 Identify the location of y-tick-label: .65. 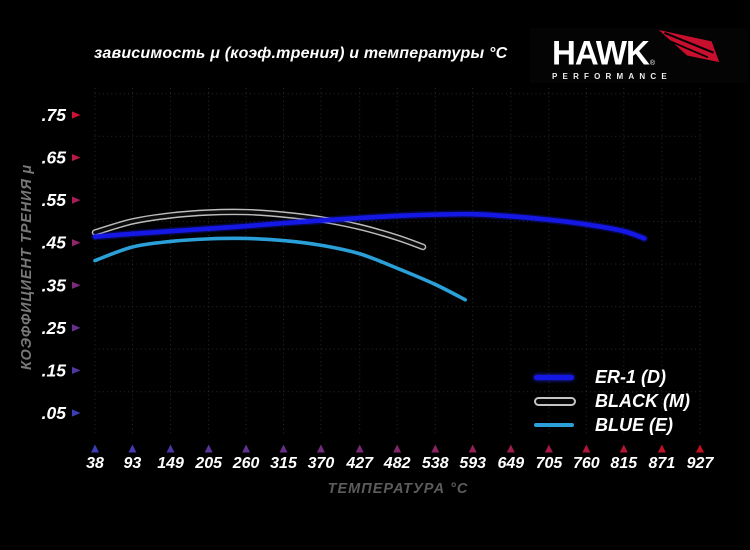
(54, 158).